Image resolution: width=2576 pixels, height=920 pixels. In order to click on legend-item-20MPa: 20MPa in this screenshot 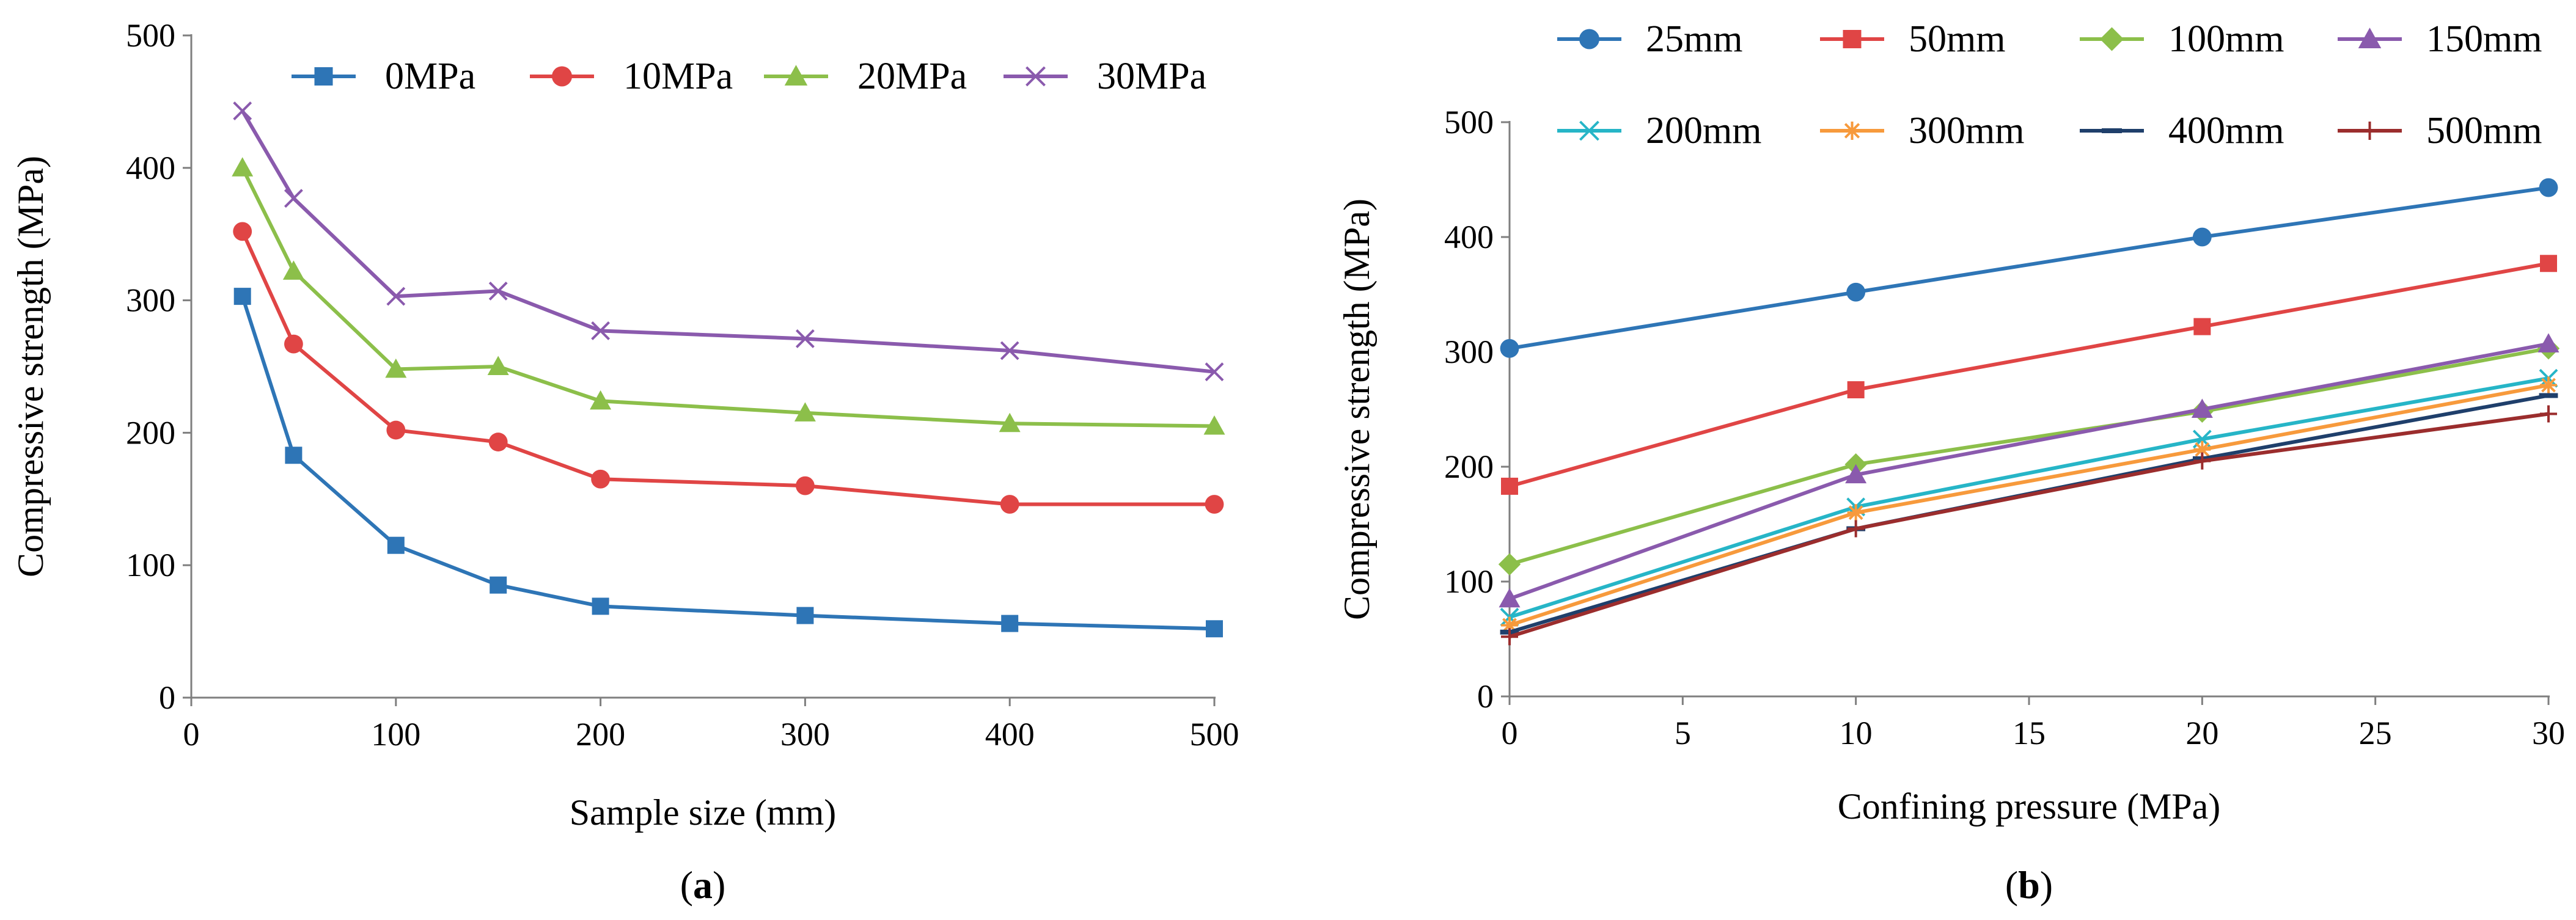, I will do `click(865, 76)`.